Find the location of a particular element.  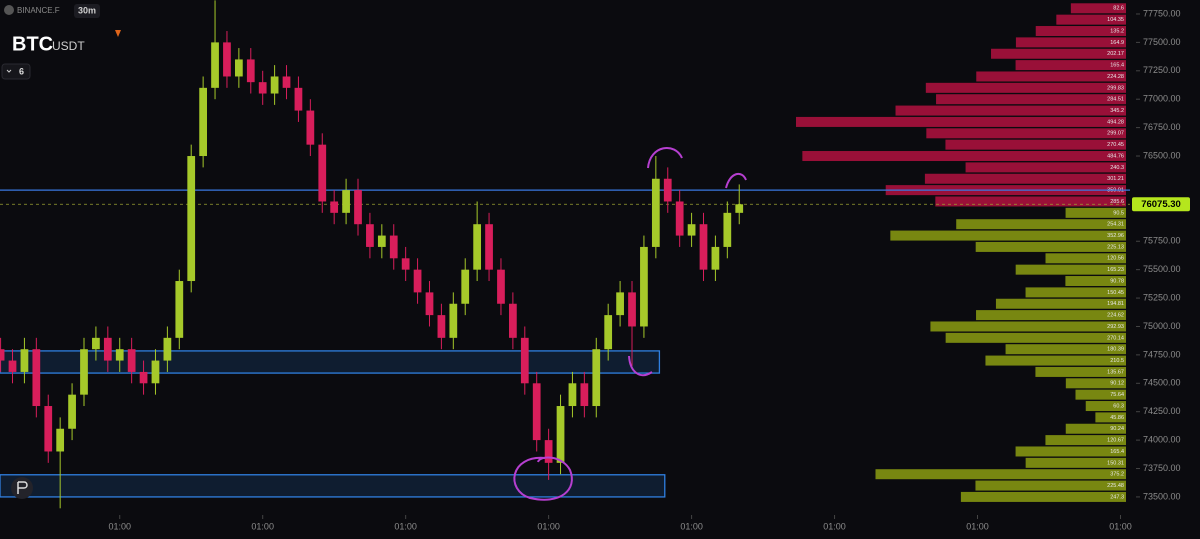

indicator-badge is located at coordinates (16, 71).